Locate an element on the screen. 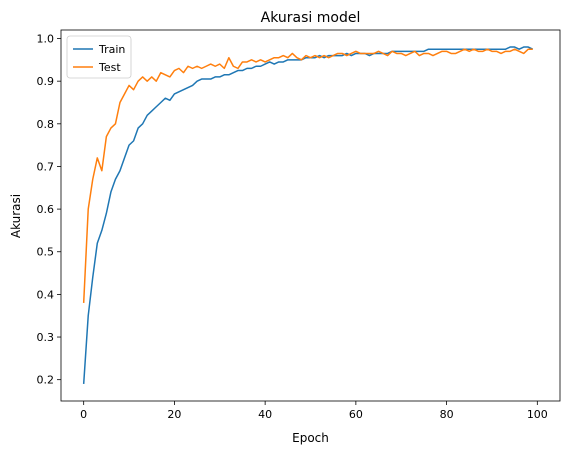 The width and height of the screenshot is (567, 455). y-tick-label: 0.5 is located at coordinates (46, 252).